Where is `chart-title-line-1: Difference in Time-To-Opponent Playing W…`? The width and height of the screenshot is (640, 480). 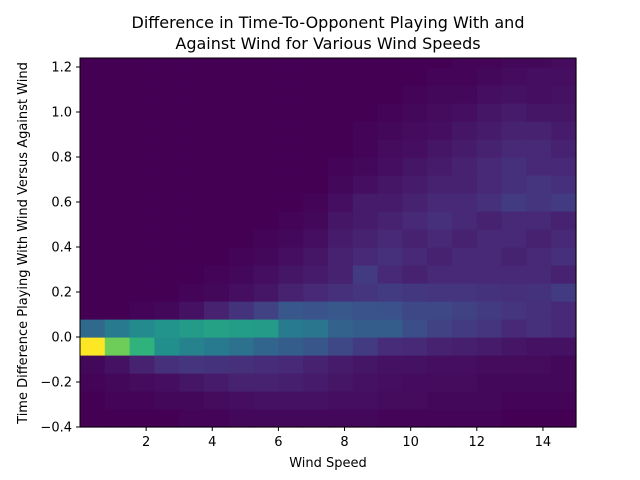
chart-title-line-1: Difference in Time-To-Opponent Playing W… is located at coordinates (328, 22).